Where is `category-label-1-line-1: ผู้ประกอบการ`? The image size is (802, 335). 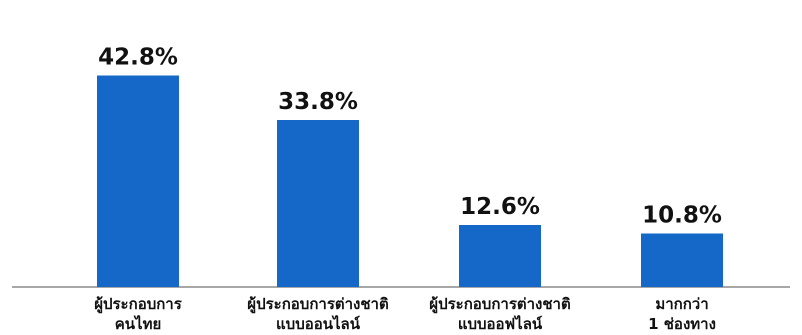 category-label-1-line-1: ผู้ประกอบการ is located at coordinates (138, 304).